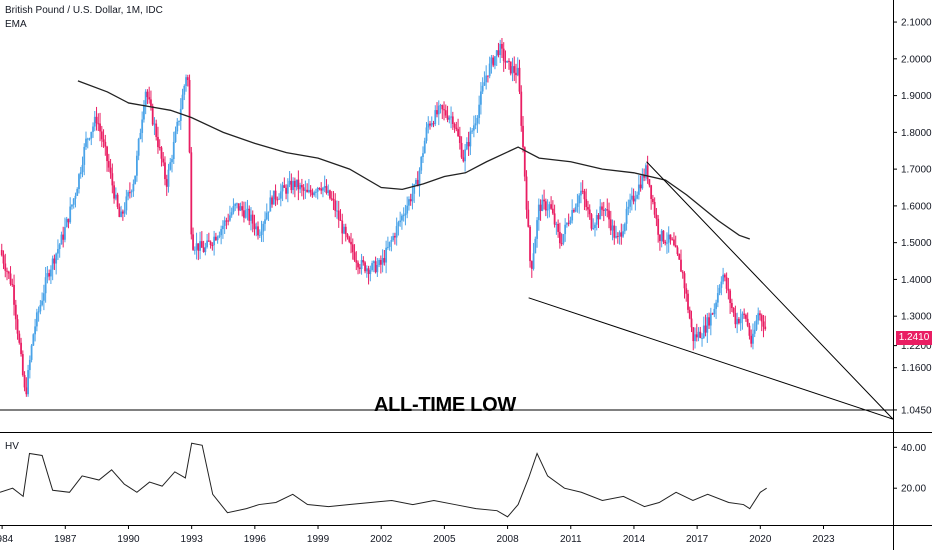 The height and width of the screenshot is (550, 932). Describe the element at coordinates (916, 133) in the screenshot. I see `price-tick-label: 1.8000` at that location.